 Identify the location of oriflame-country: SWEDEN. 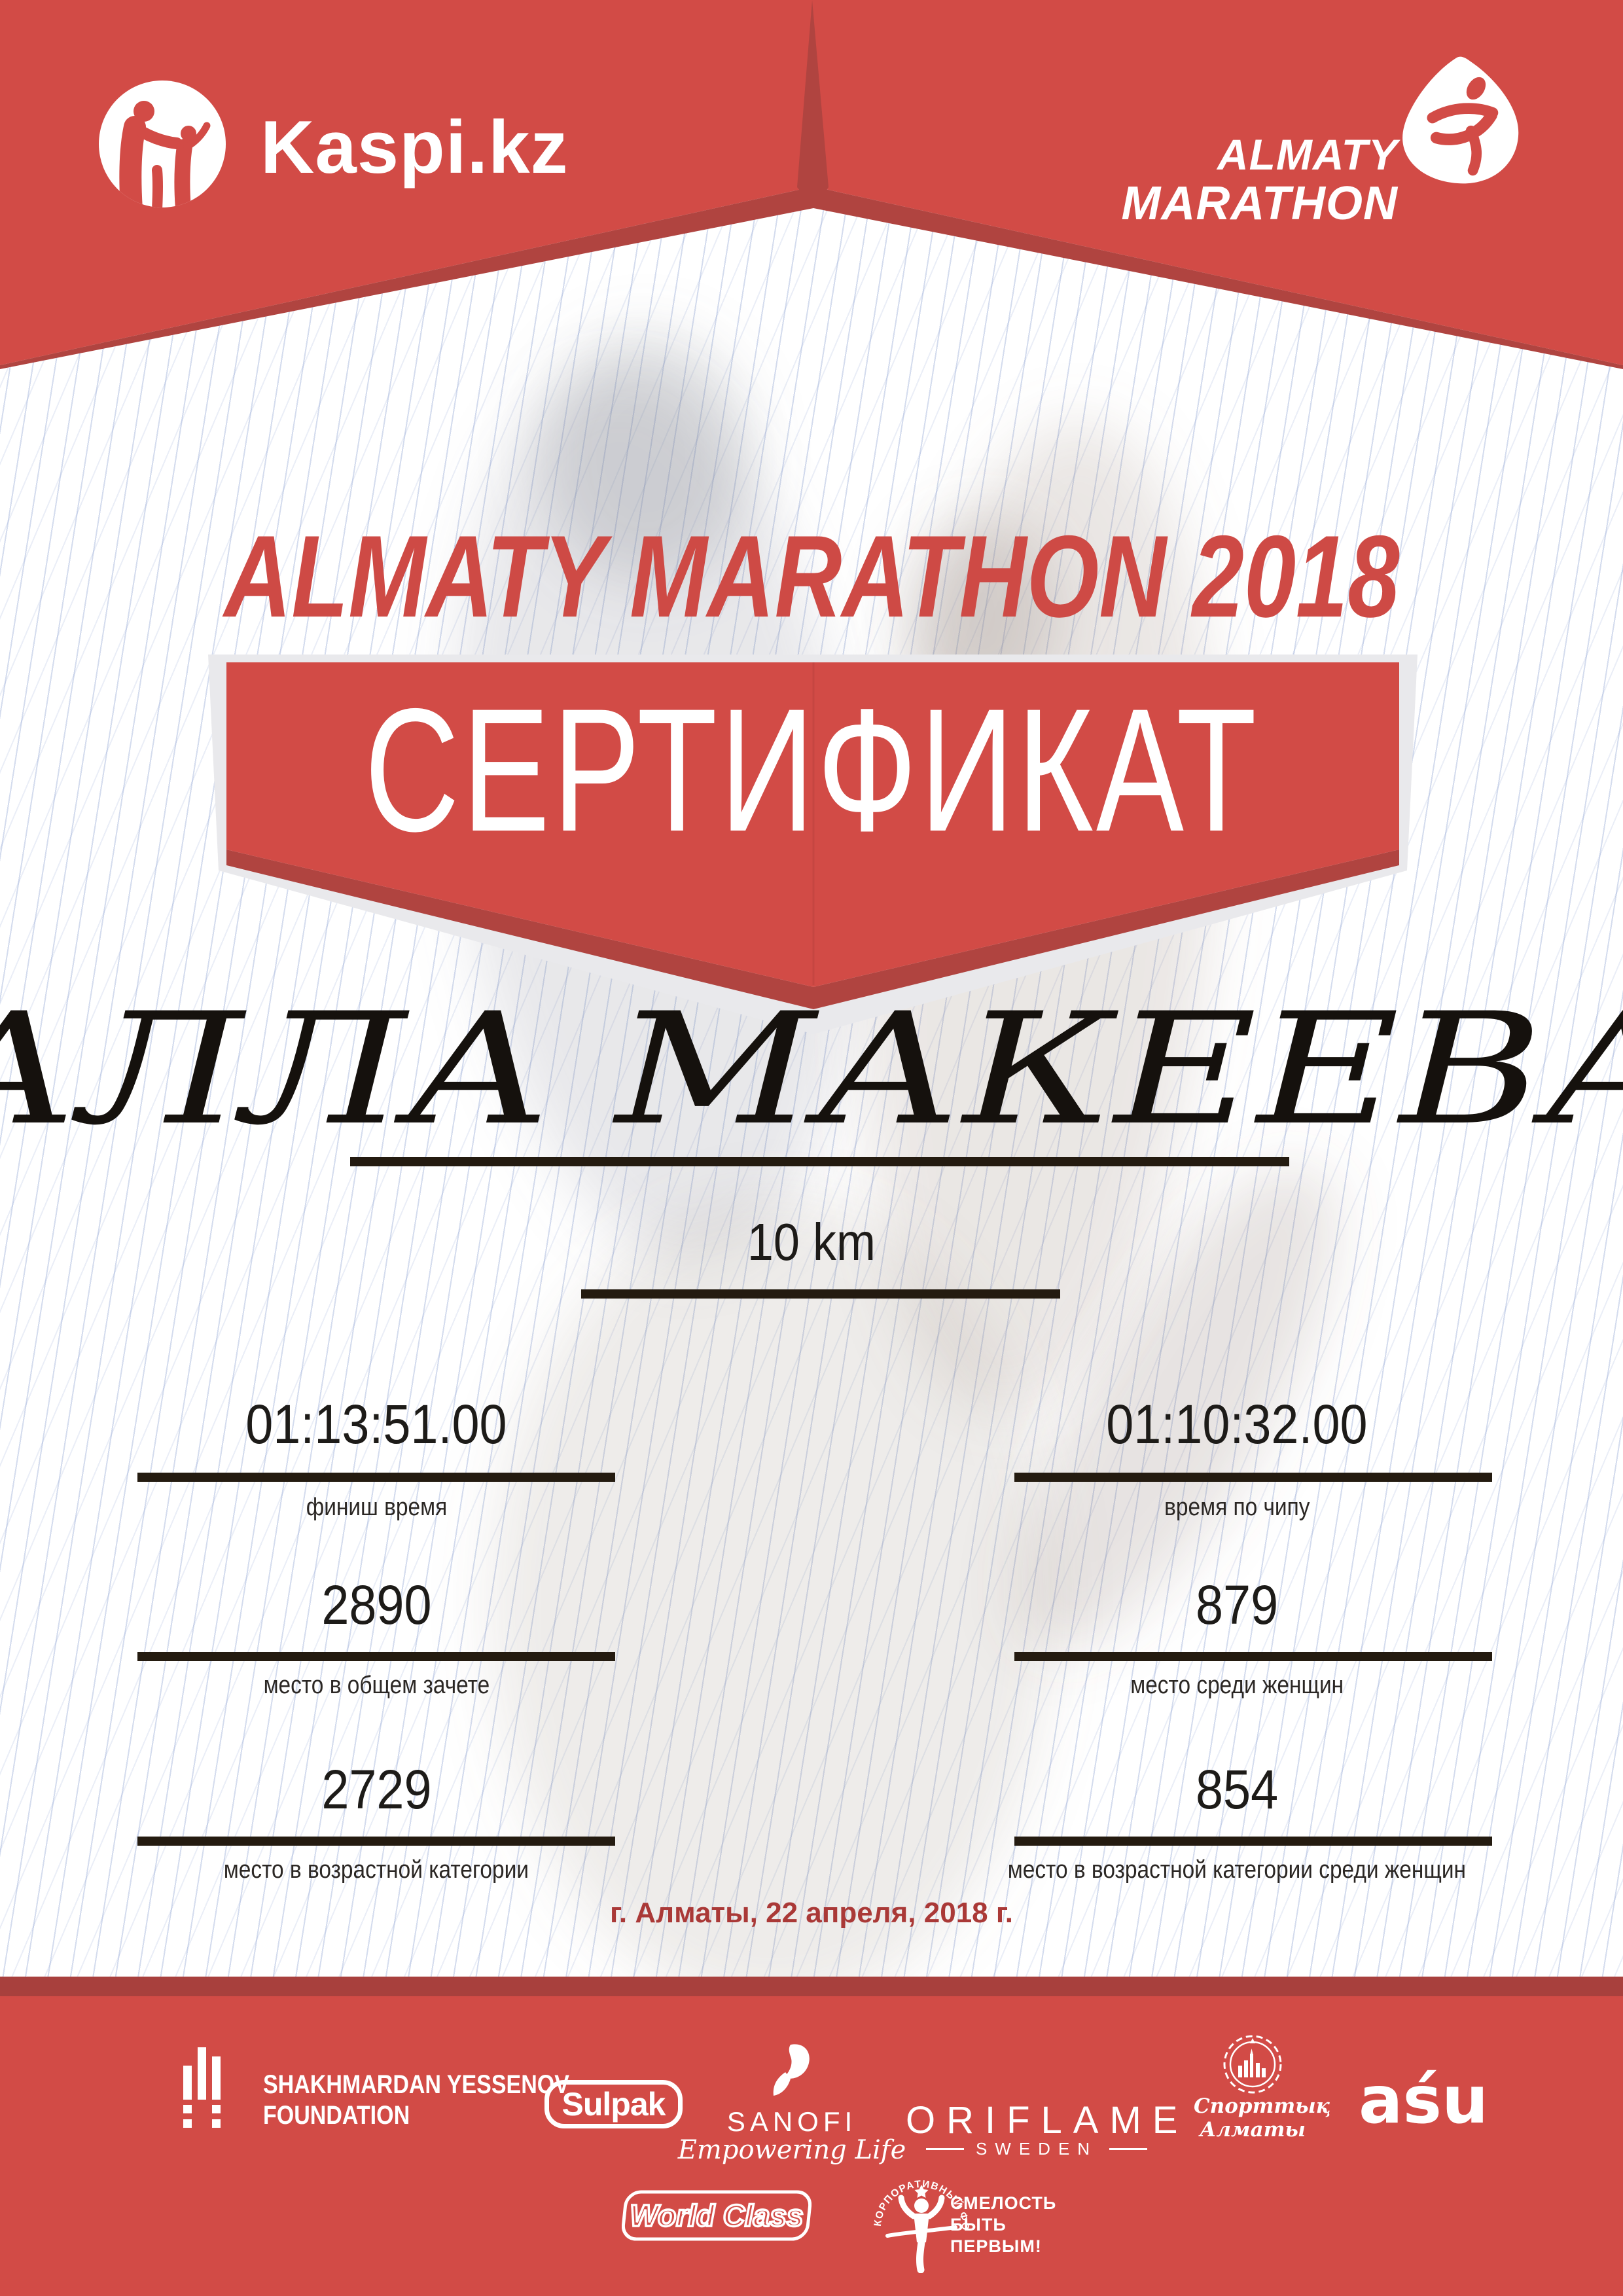
(1037, 2149).